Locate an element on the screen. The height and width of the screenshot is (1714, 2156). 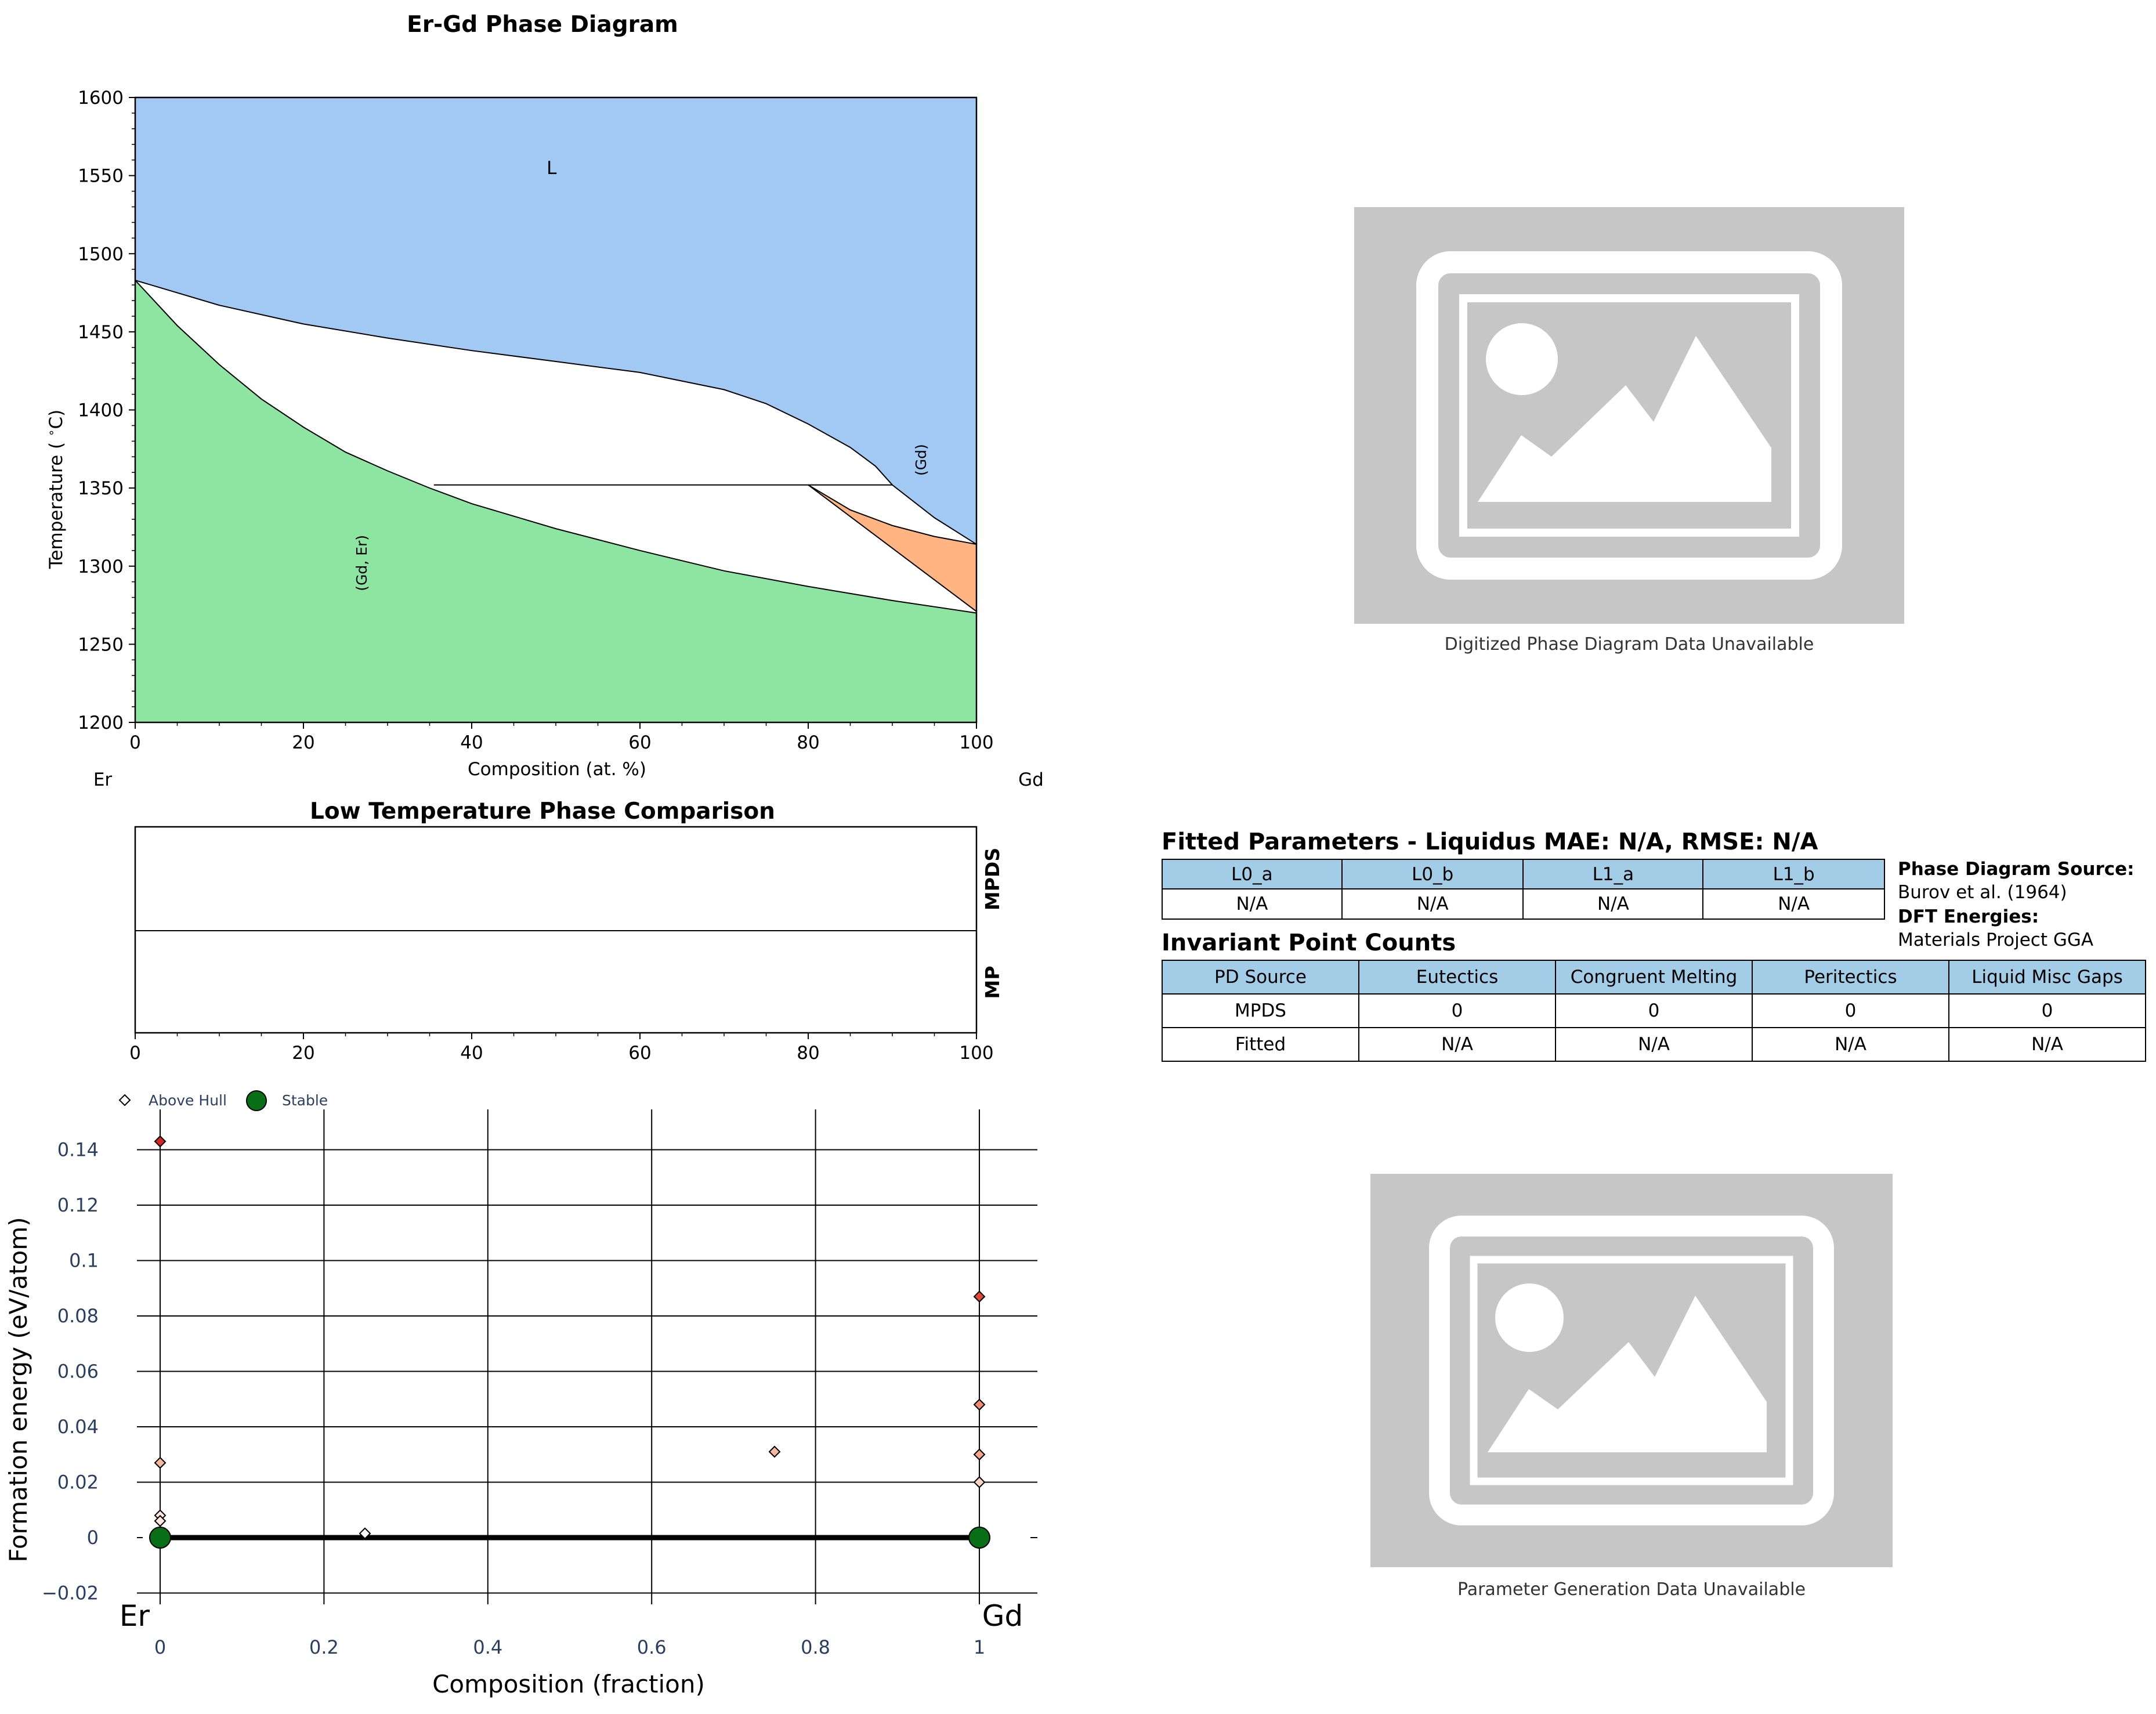
formation-energy-grid is located at coordinates (587, 1357).